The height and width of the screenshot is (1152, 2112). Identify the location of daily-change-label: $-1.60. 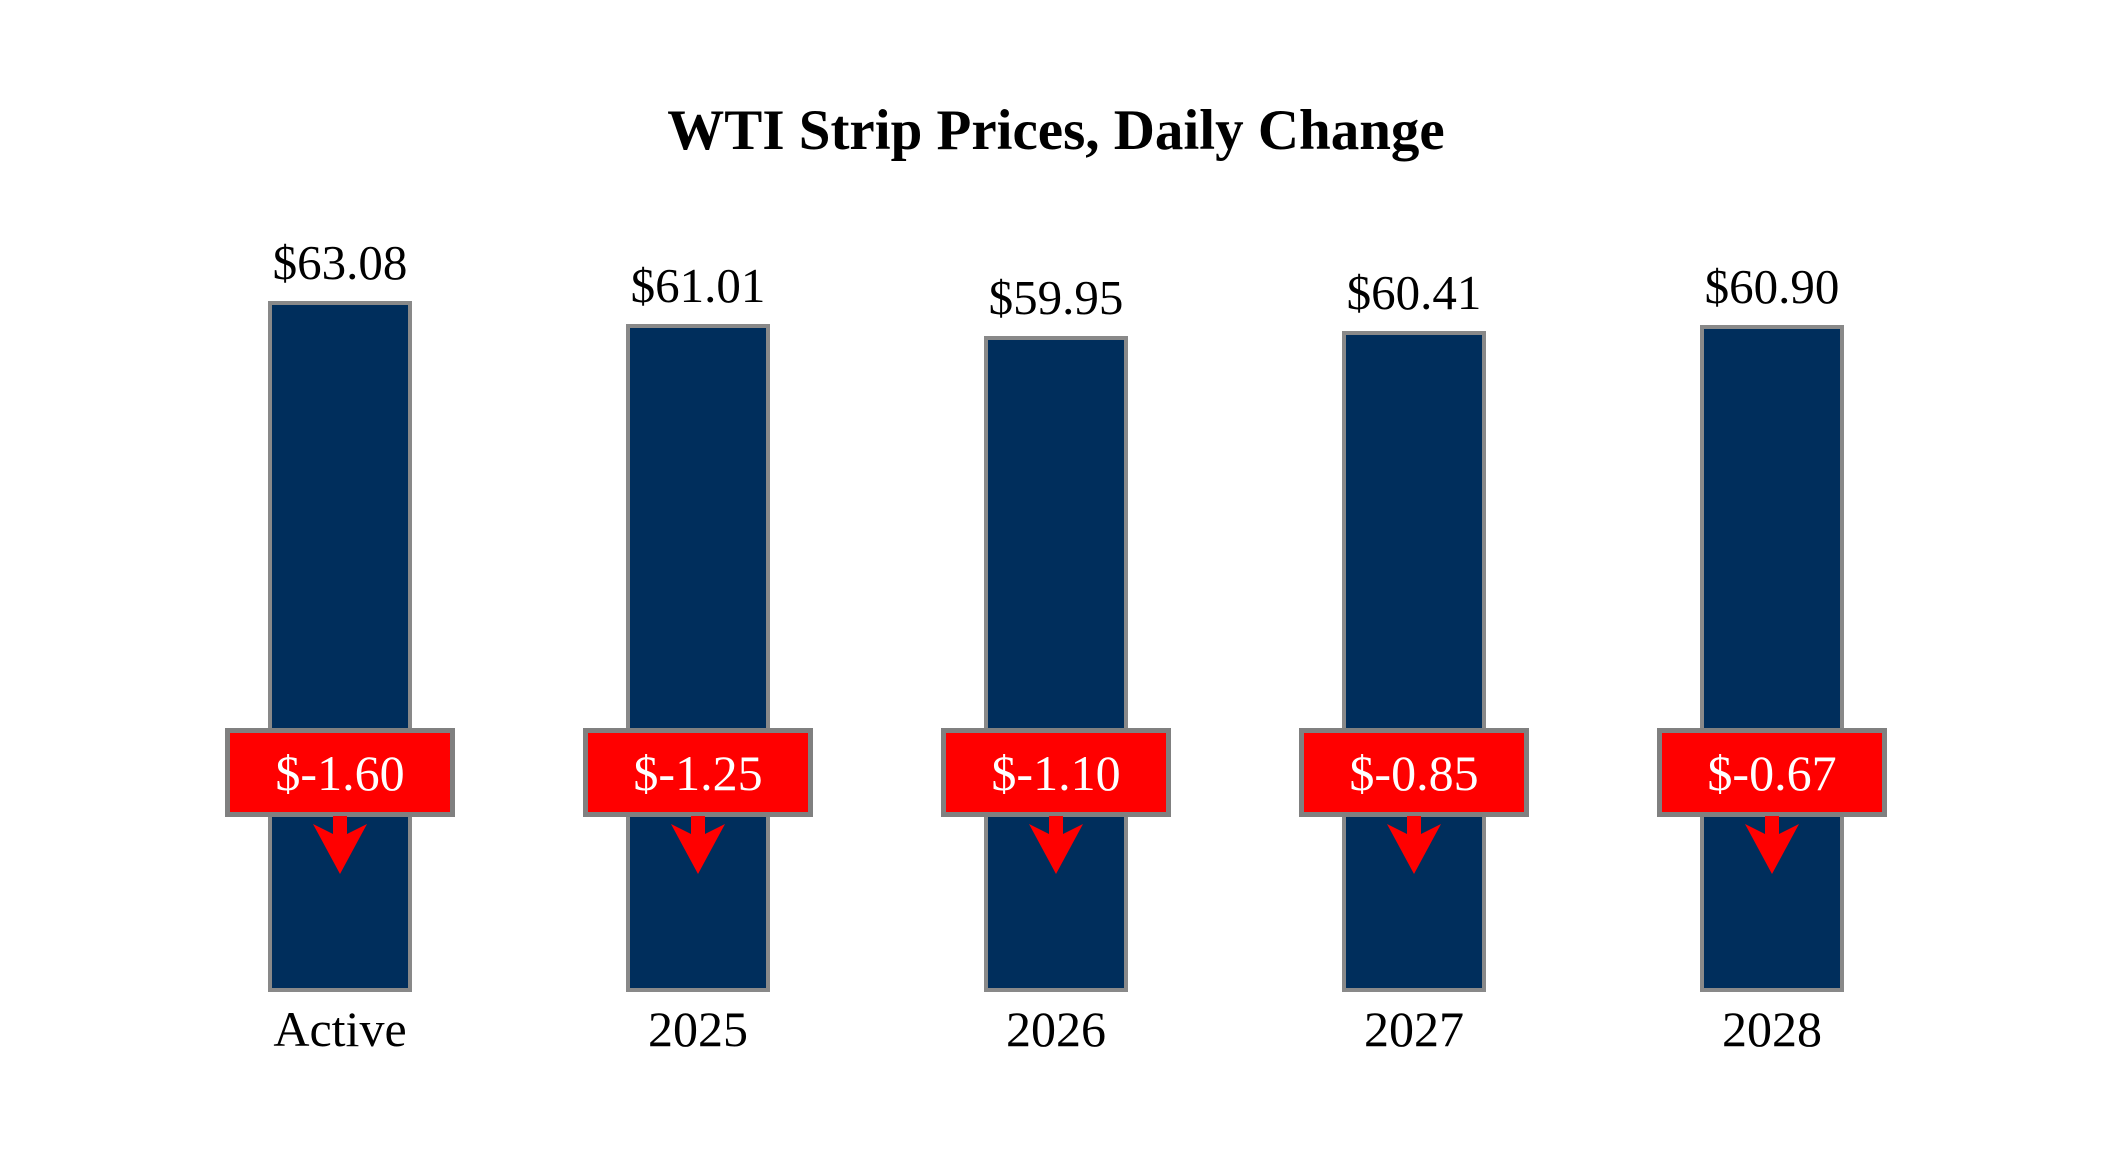
(340, 772).